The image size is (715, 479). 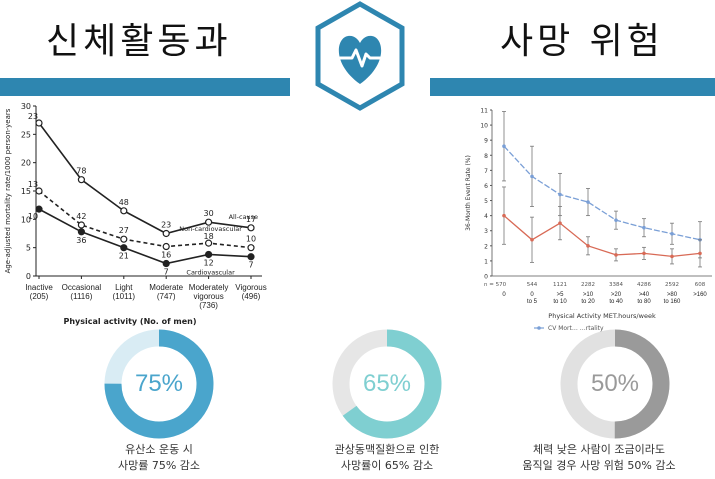 I want to click on y-tick-label: 9, so click(x=486, y=141).